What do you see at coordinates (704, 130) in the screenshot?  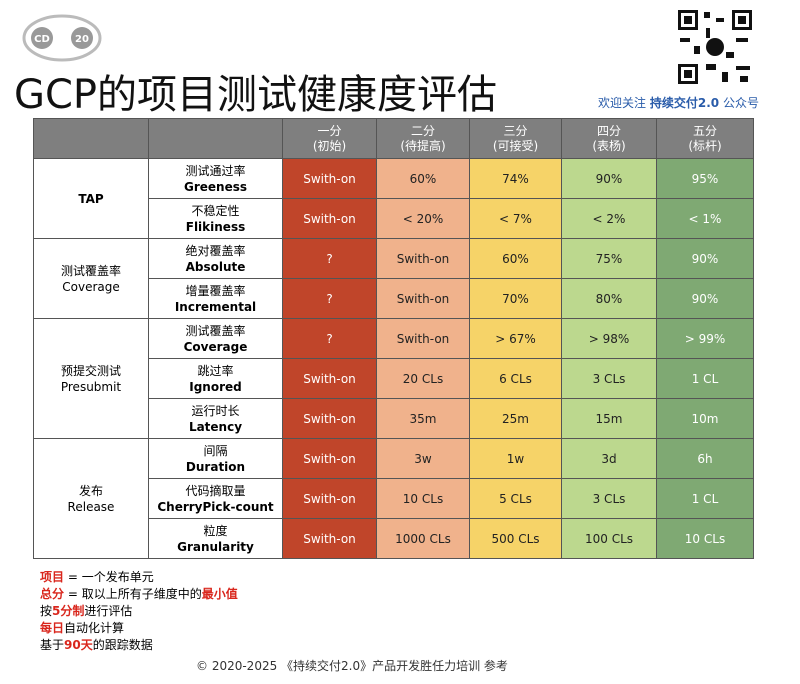 I see `level-name: 五分` at bounding box center [704, 130].